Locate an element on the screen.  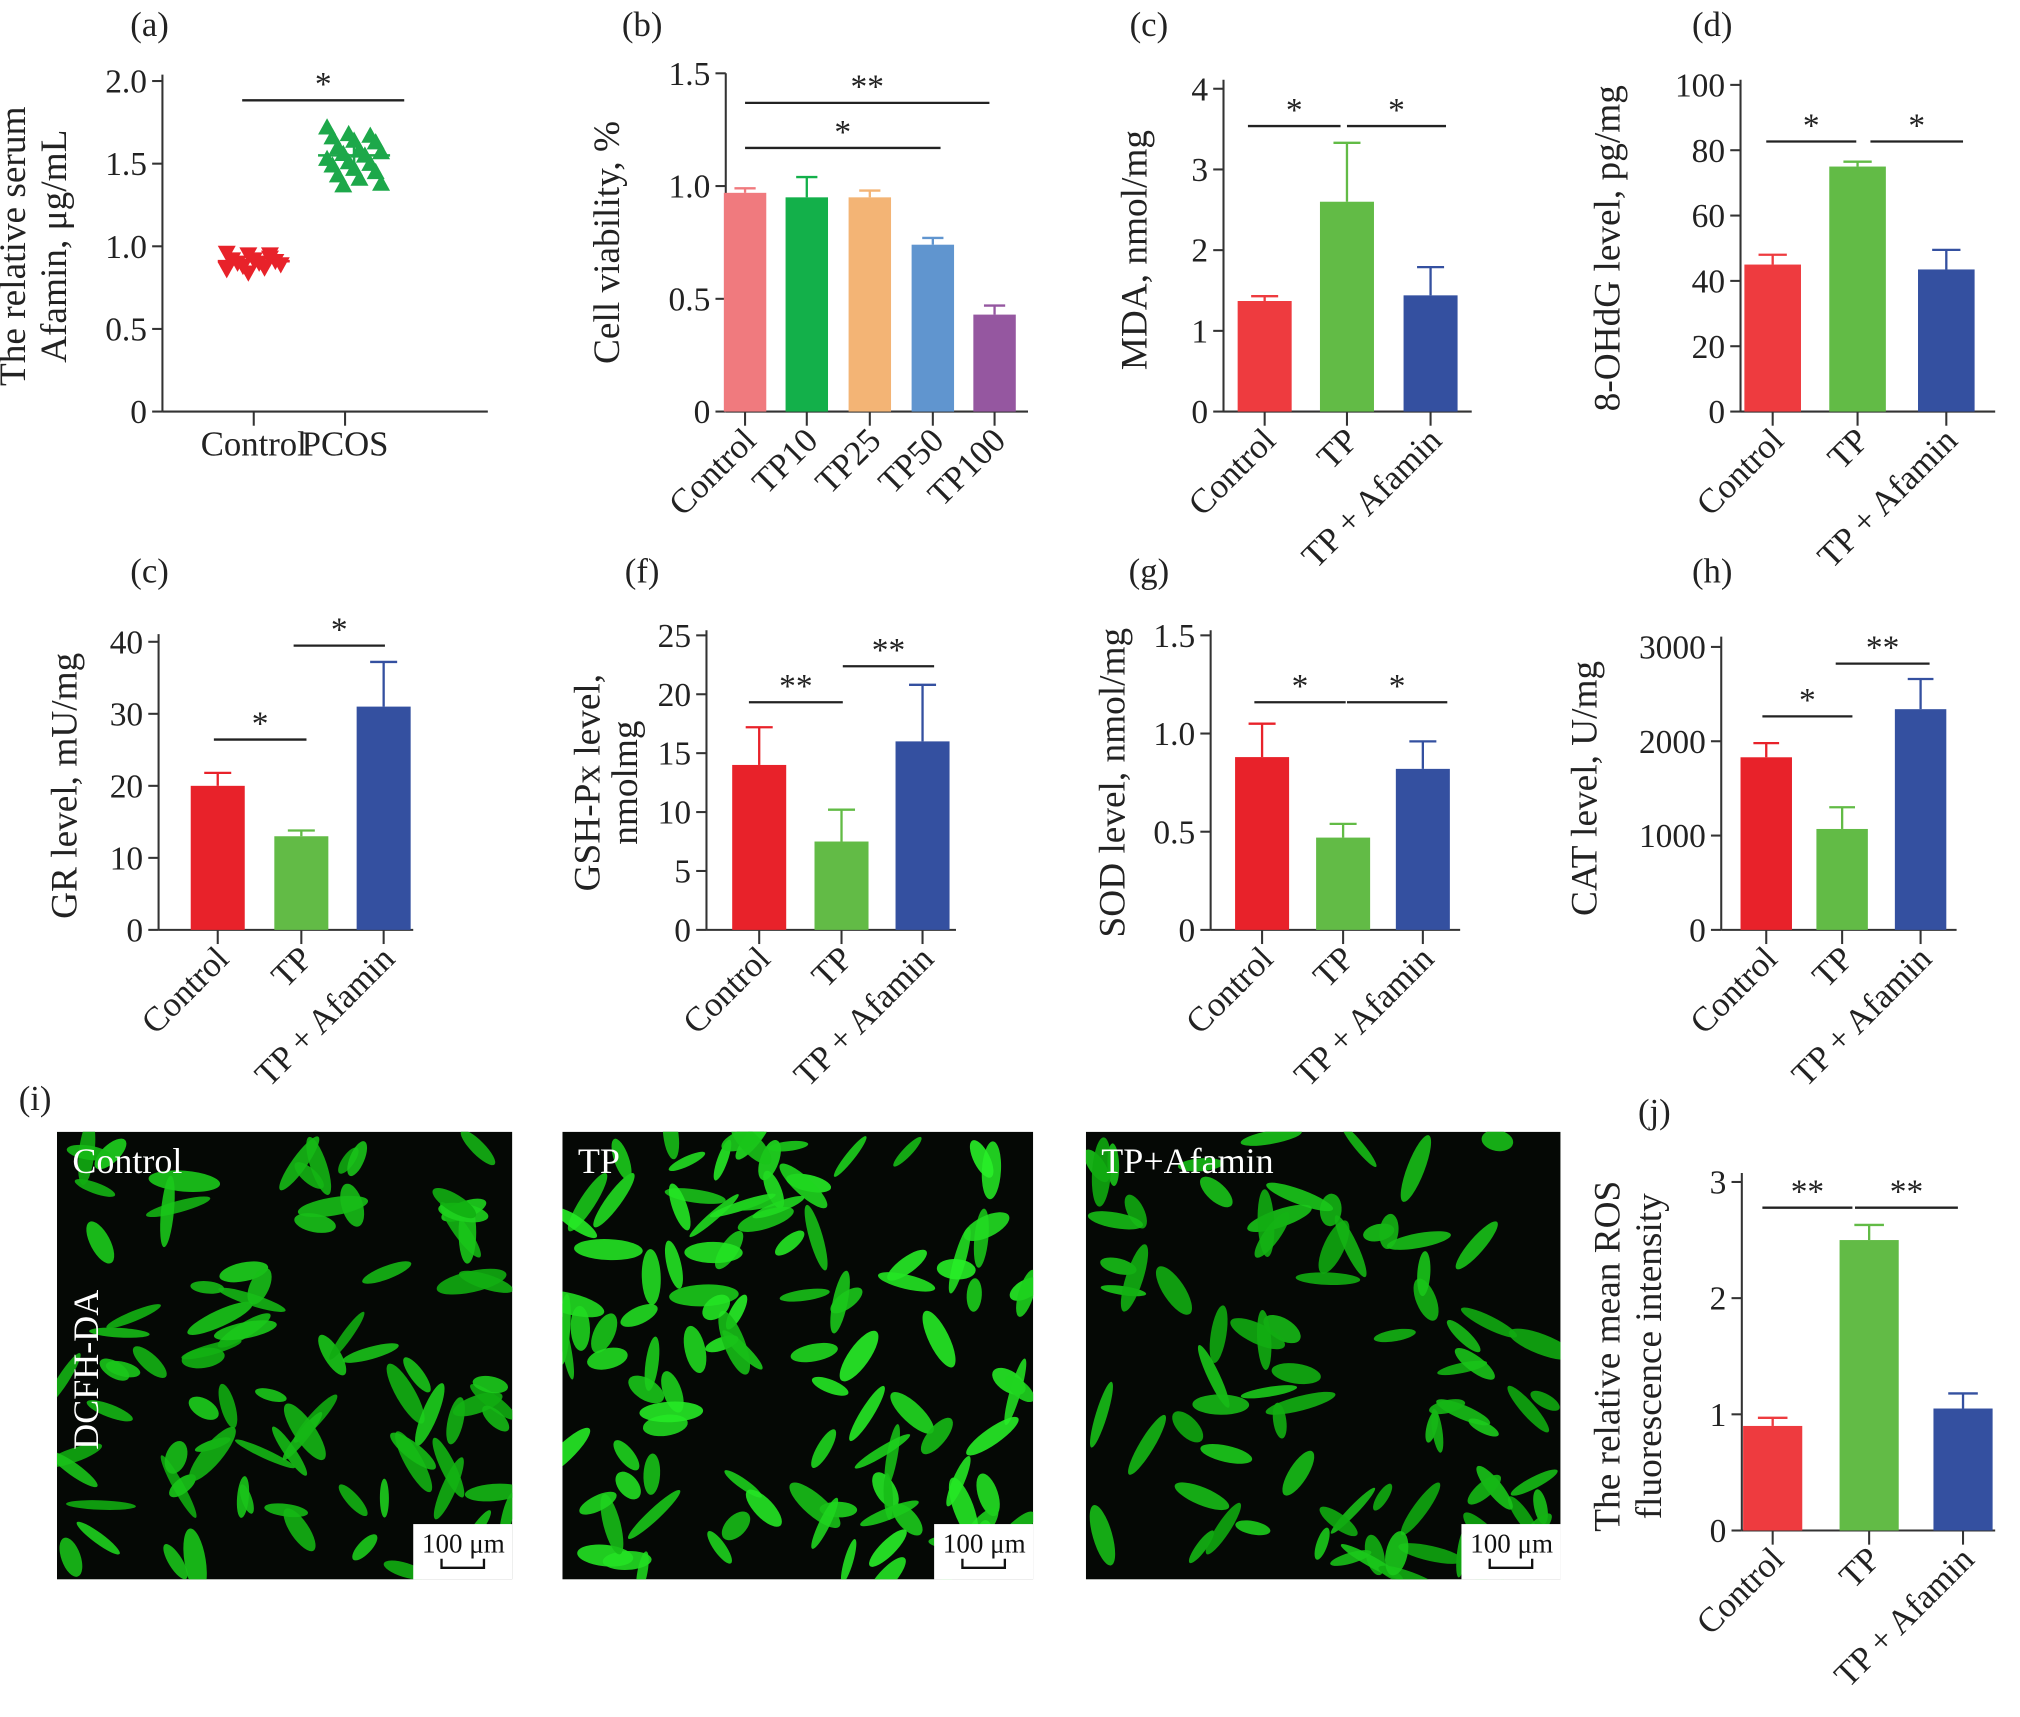
y-tick-label: 20 is located at coordinates (126, 786).